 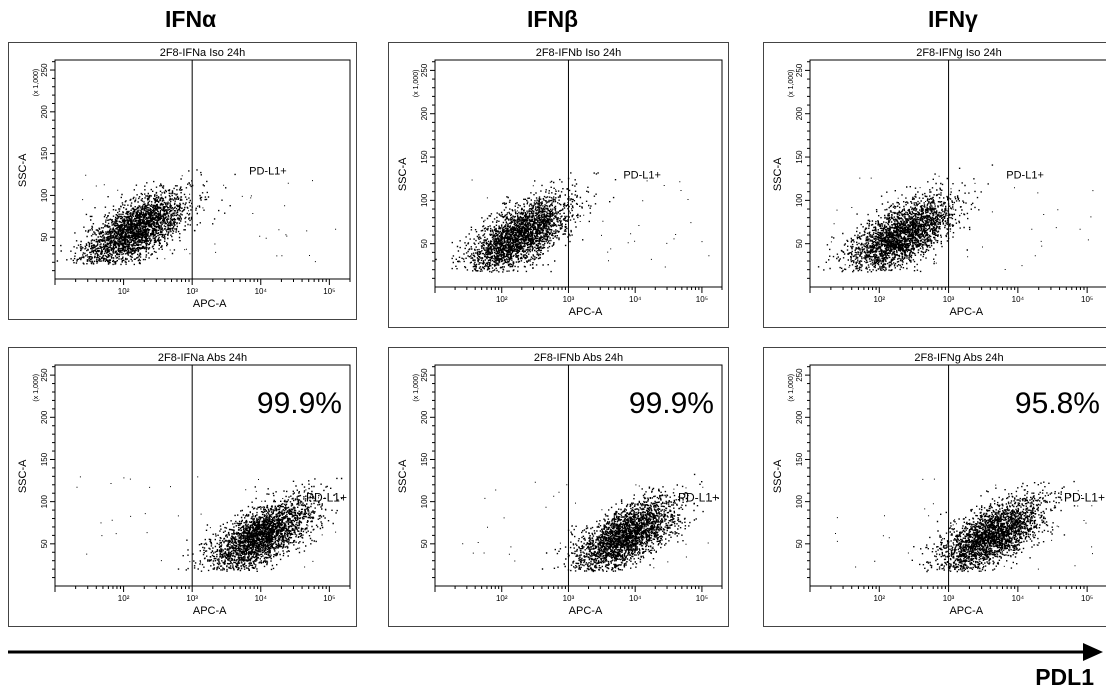 What do you see at coordinates (191, 19) in the screenshot?
I see `column-header-ifn-alpha: IFNα` at bounding box center [191, 19].